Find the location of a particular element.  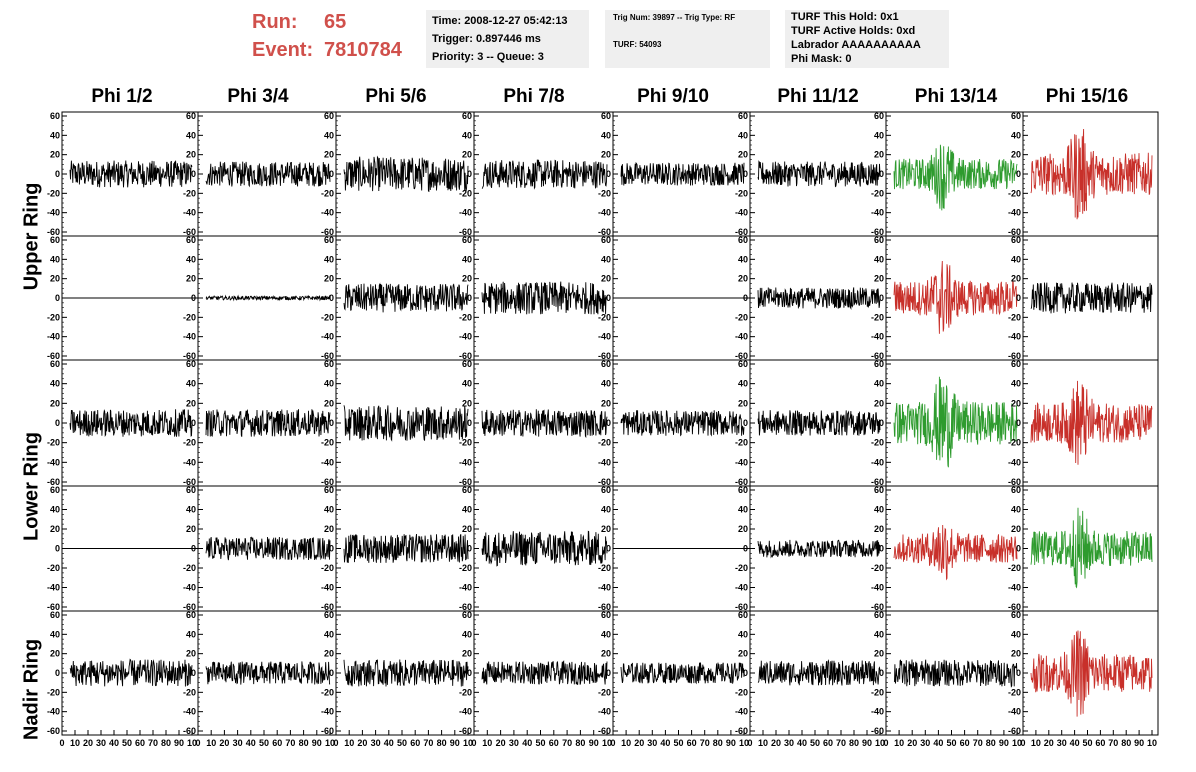

waveform-r2-c0 is located at coordinates (131, 423).